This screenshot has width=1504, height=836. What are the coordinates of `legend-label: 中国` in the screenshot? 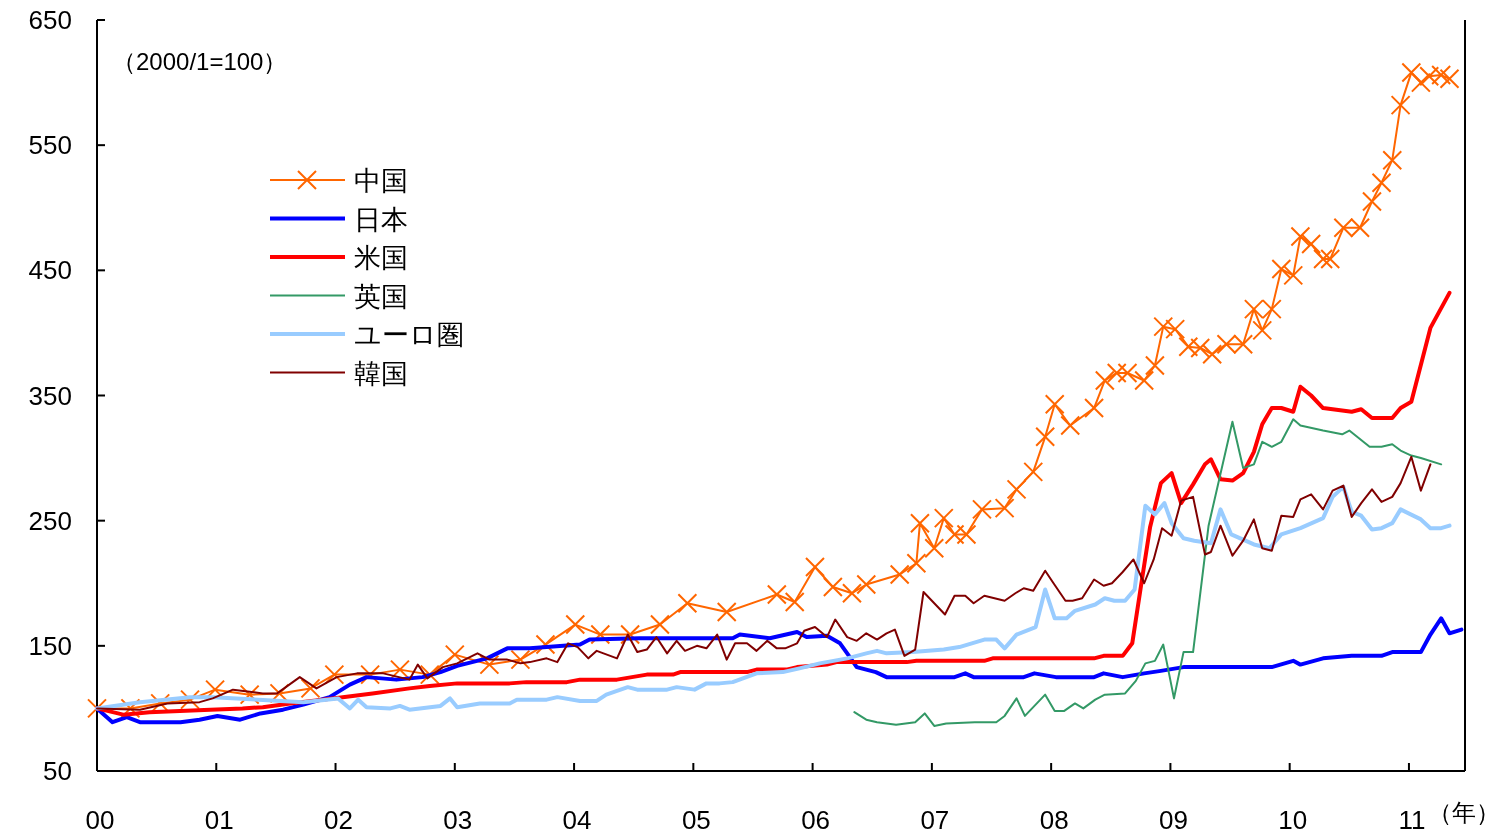 It's located at (381, 181).